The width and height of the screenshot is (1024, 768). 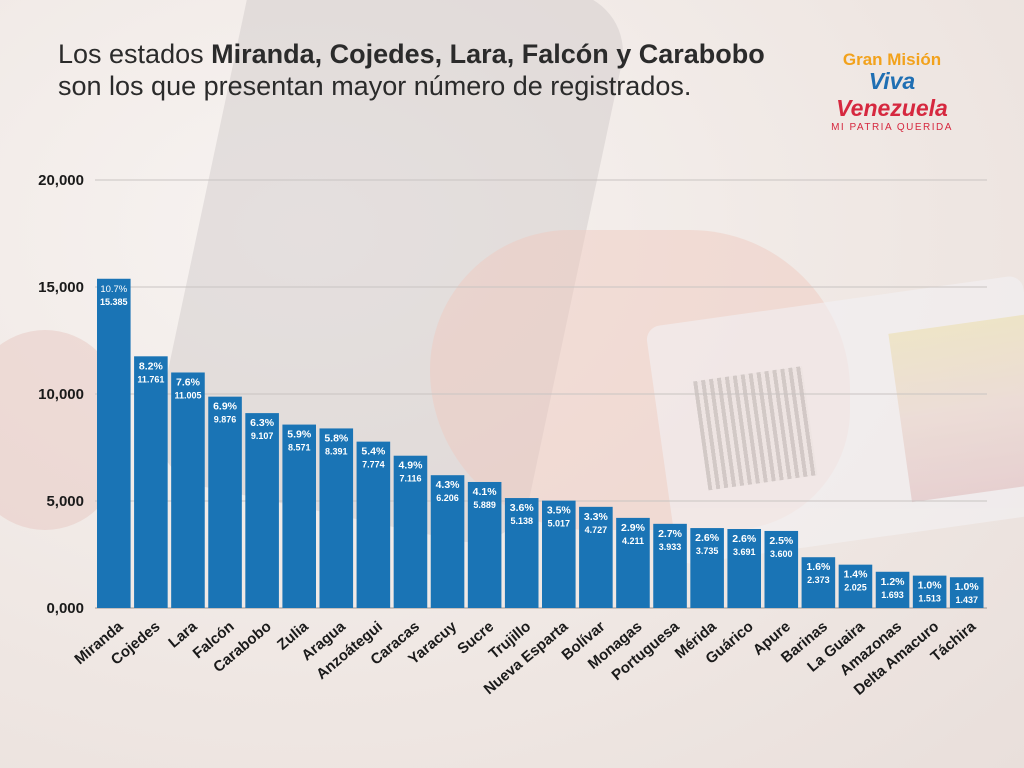 I want to click on value-label: 7.116, so click(x=410, y=479).